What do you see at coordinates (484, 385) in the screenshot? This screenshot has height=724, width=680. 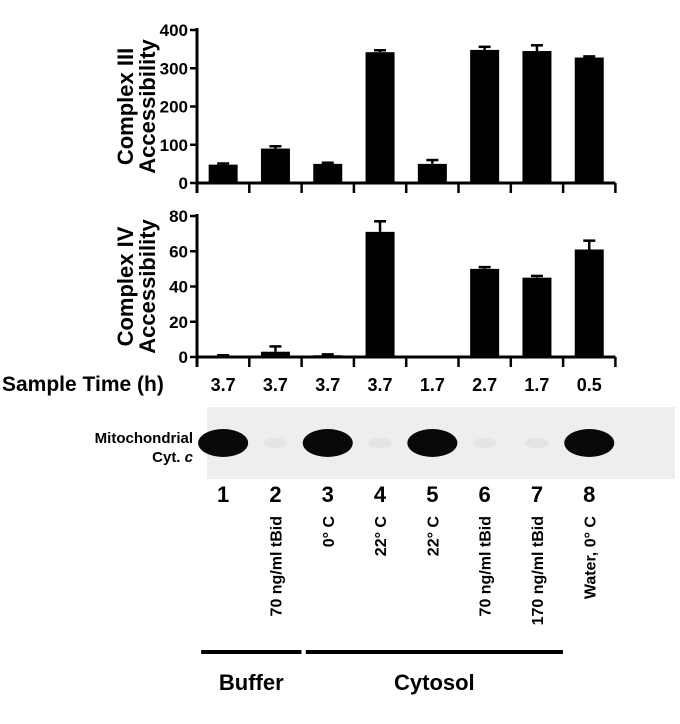 I see `sample-time-value: 2.7` at bounding box center [484, 385].